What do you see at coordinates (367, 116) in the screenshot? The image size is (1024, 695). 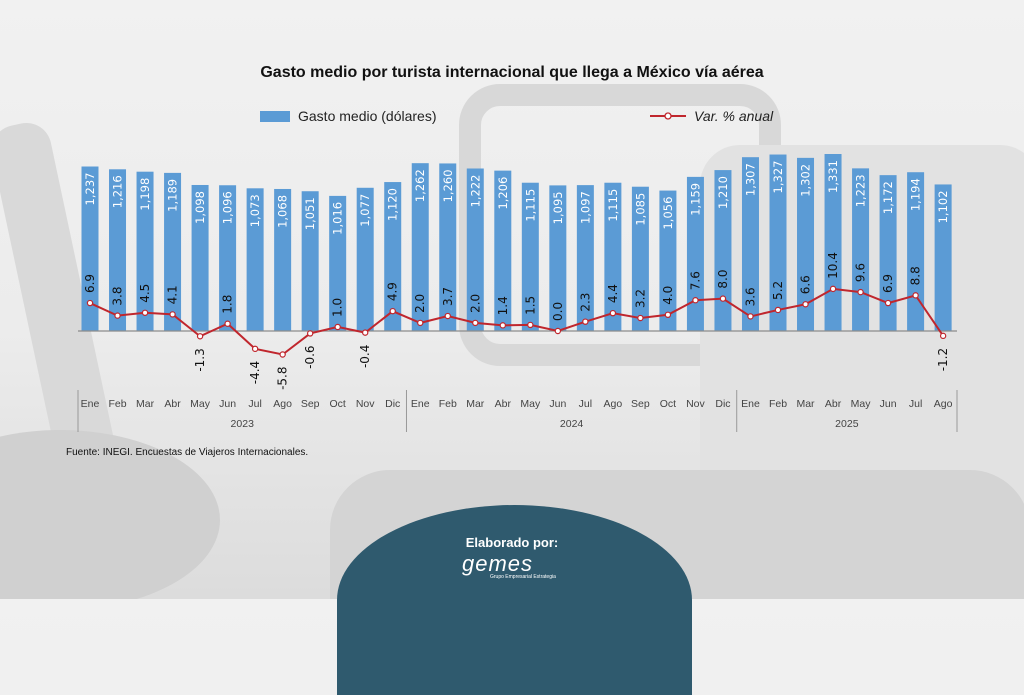 I see `legend-label-bar: Gasto medio (dólares)` at bounding box center [367, 116].